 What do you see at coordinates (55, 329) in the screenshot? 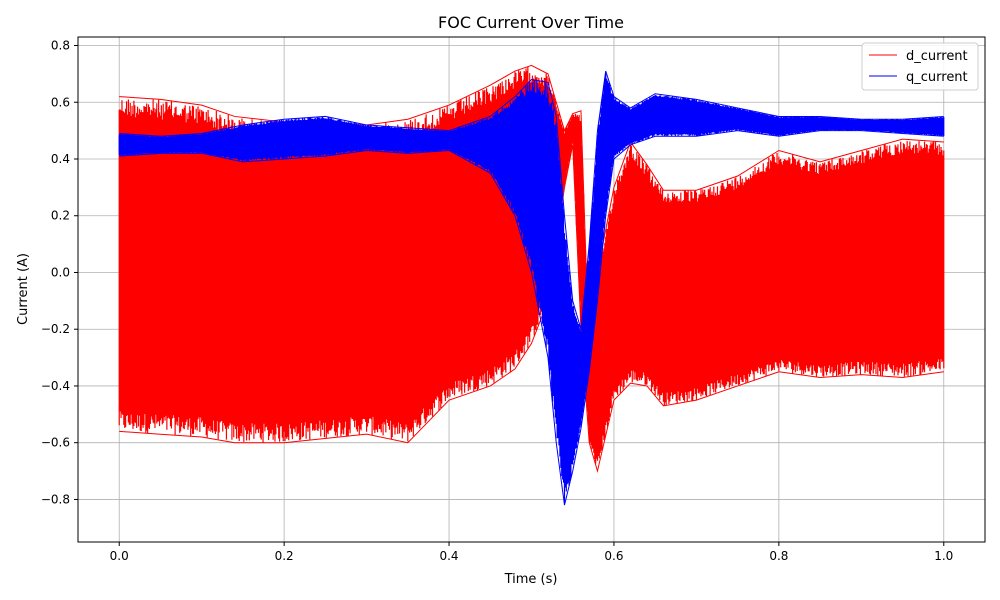
I see `y-tick-label: −0.2` at bounding box center [55, 329].